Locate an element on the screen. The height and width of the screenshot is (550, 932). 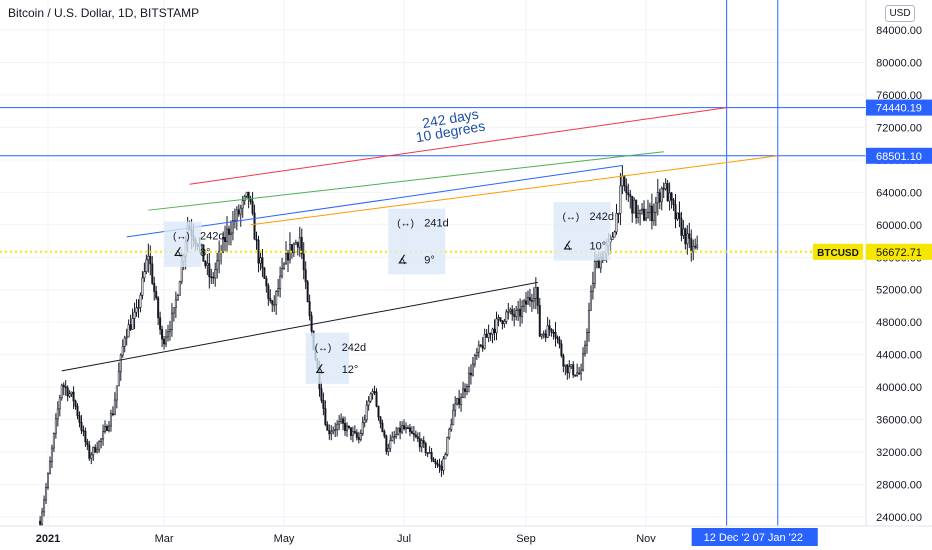
time-tick-label: Sep is located at coordinates (526, 539).